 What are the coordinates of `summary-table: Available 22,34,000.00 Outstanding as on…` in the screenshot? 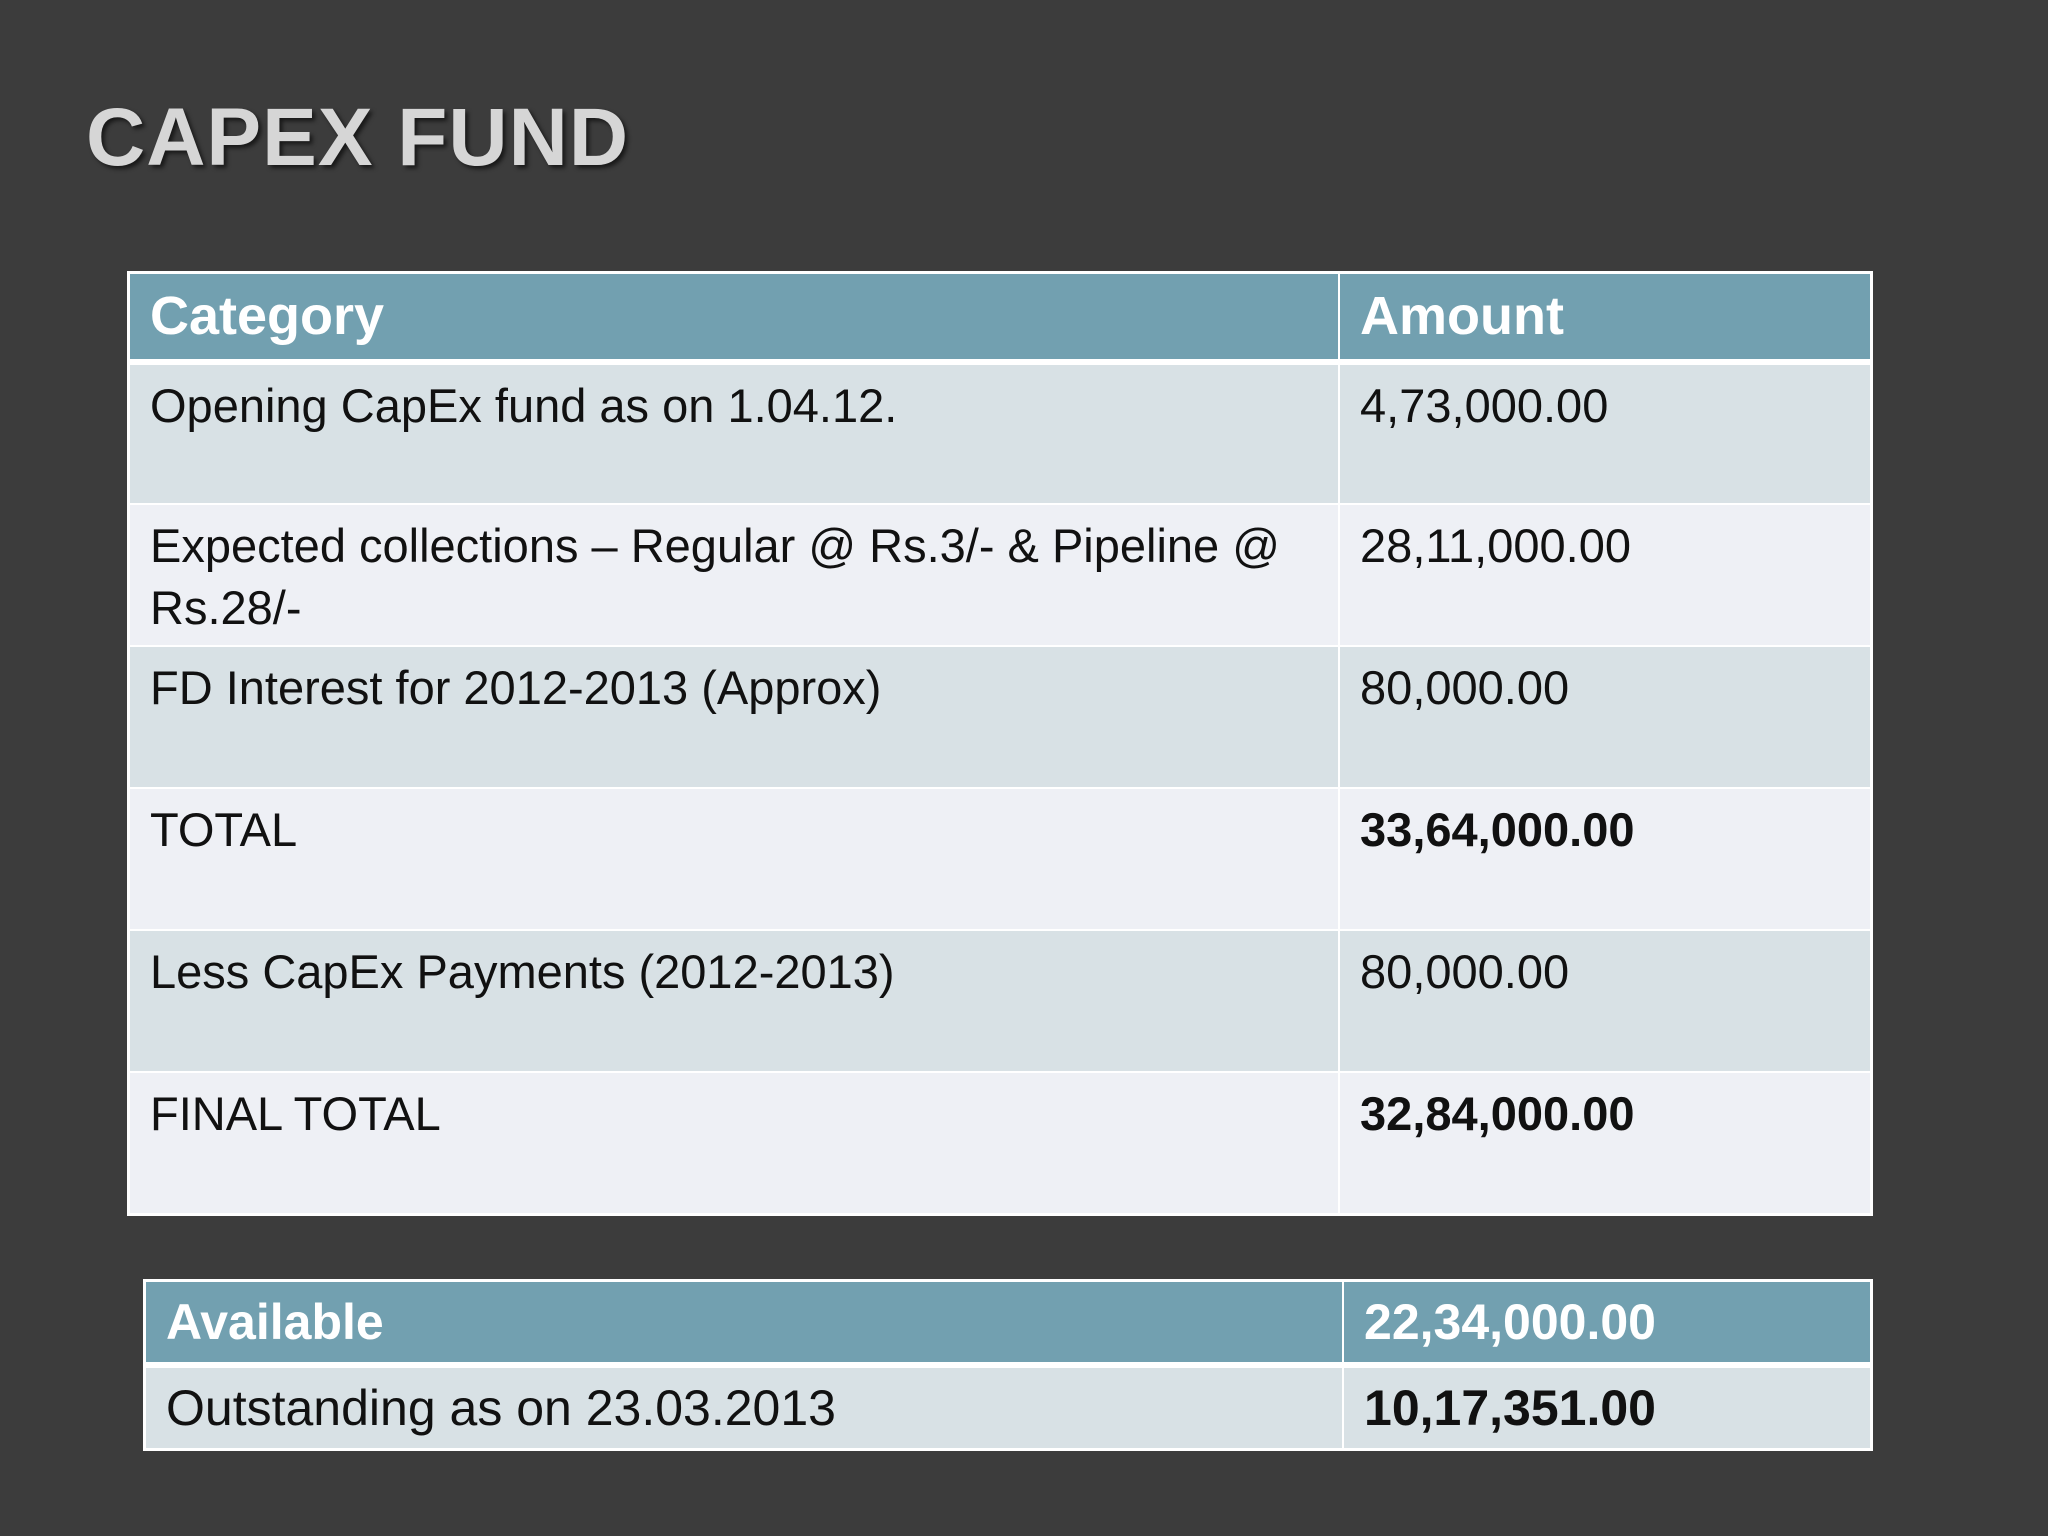 It's located at (1008, 1365).